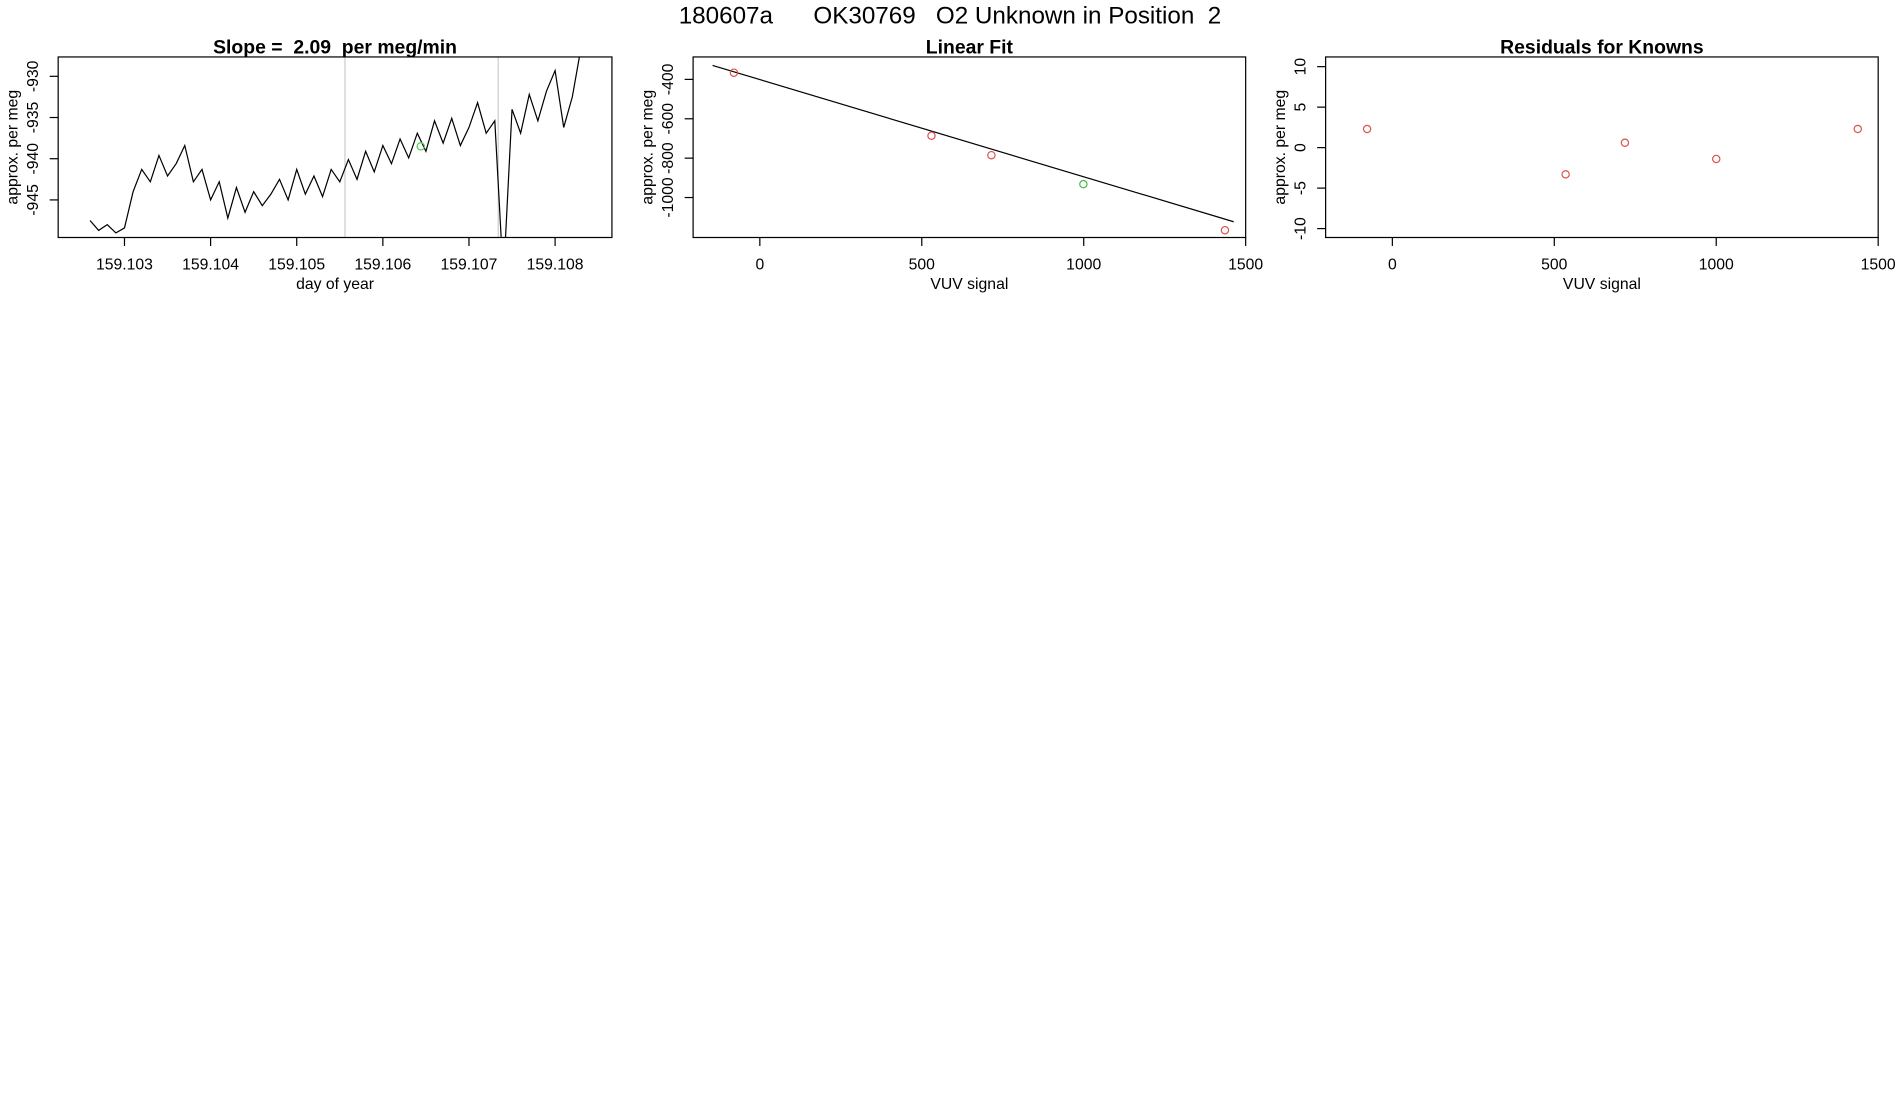  What do you see at coordinates (33, 118) in the screenshot?
I see `y-tick-label: -935` at bounding box center [33, 118].